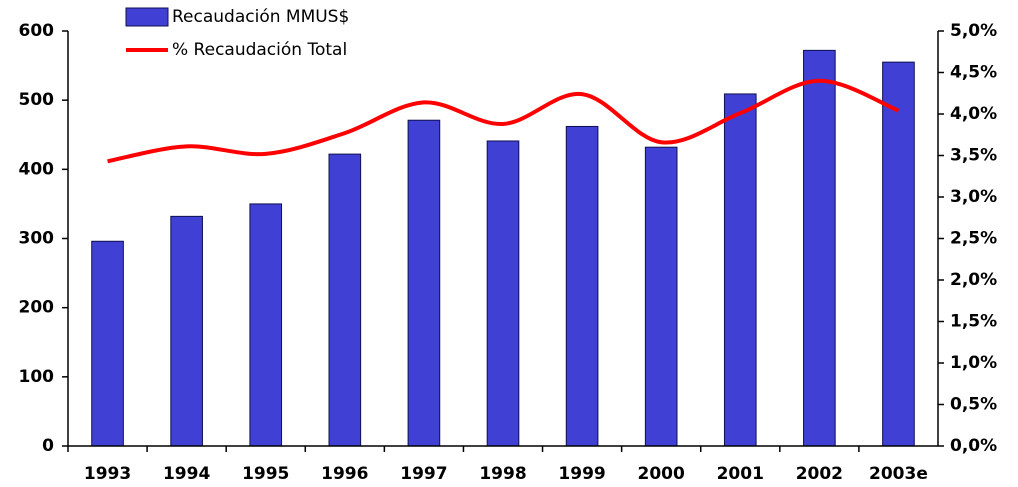 This screenshot has width=1018, height=487. I want to click on line, so click(503, 121).